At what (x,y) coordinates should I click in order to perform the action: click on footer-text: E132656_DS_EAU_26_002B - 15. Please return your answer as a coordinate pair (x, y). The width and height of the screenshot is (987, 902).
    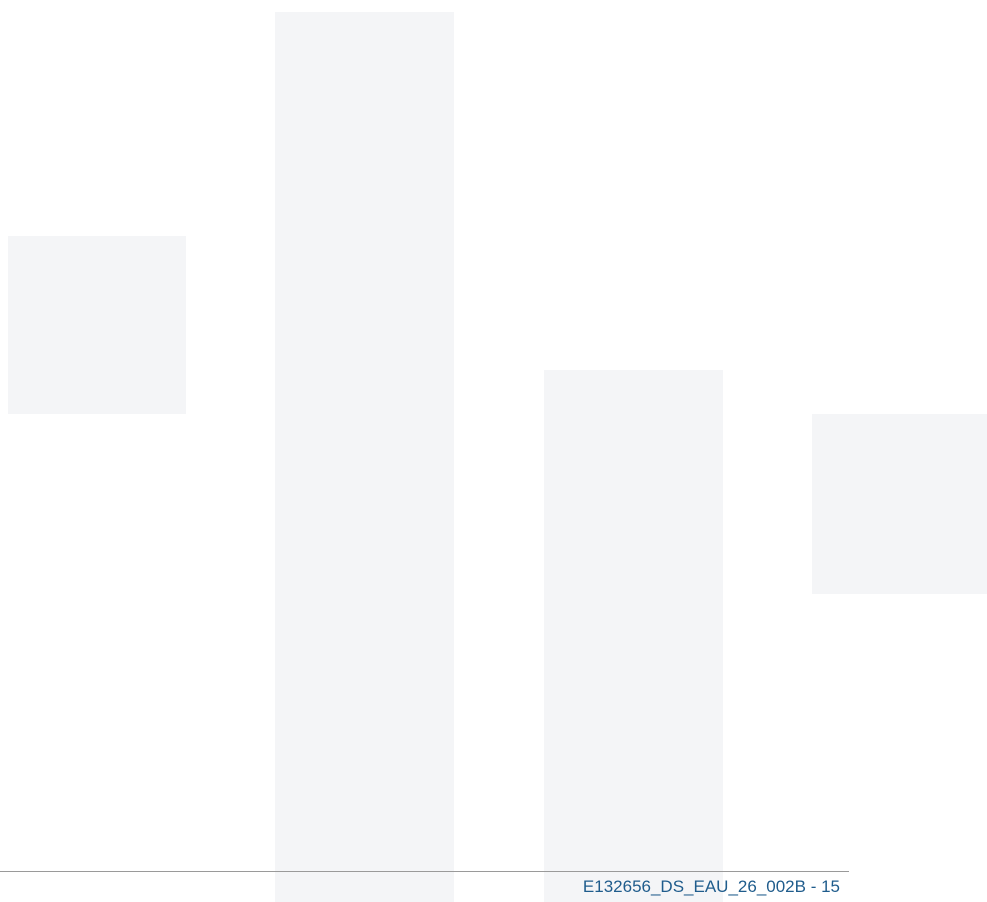
    Looking at the image, I should click on (711, 886).